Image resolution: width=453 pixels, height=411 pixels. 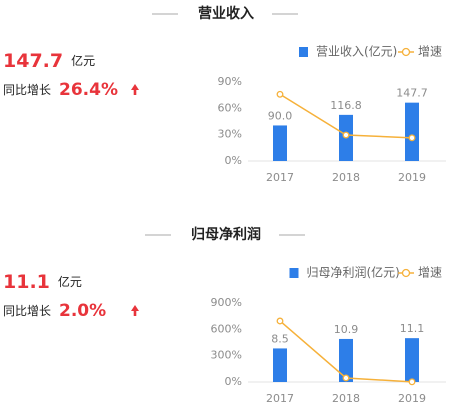 What do you see at coordinates (412, 93) in the screenshot?
I see `value-label: 147.7` at bounding box center [412, 93].